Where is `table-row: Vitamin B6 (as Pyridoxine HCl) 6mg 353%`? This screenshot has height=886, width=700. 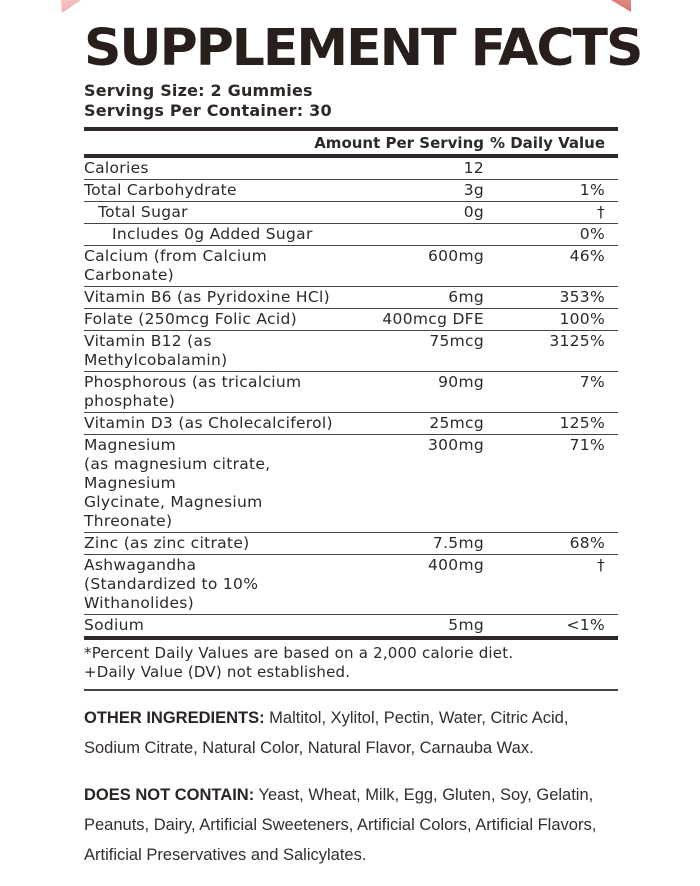 table-row: Vitamin B6 (as Pyridoxine HCl) 6mg 353% is located at coordinates (351, 298).